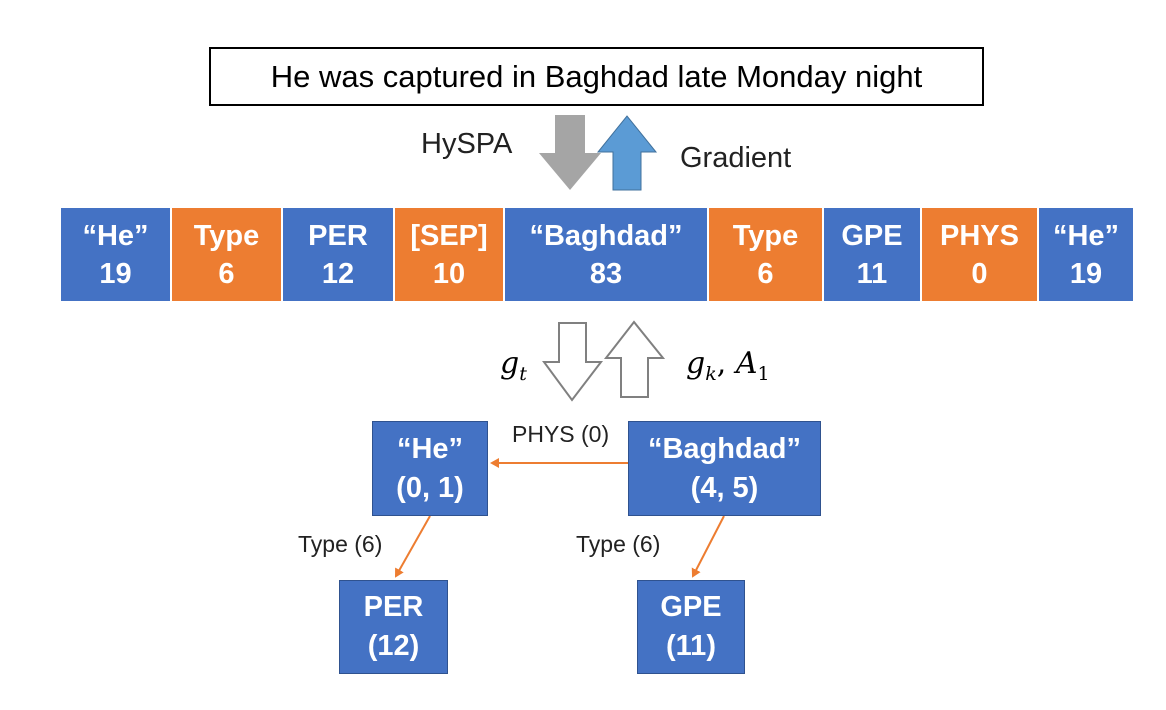 This screenshot has height=710, width=1166. What do you see at coordinates (573, 362) in the screenshot?
I see `gt-down-arrow` at bounding box center [573, 362].